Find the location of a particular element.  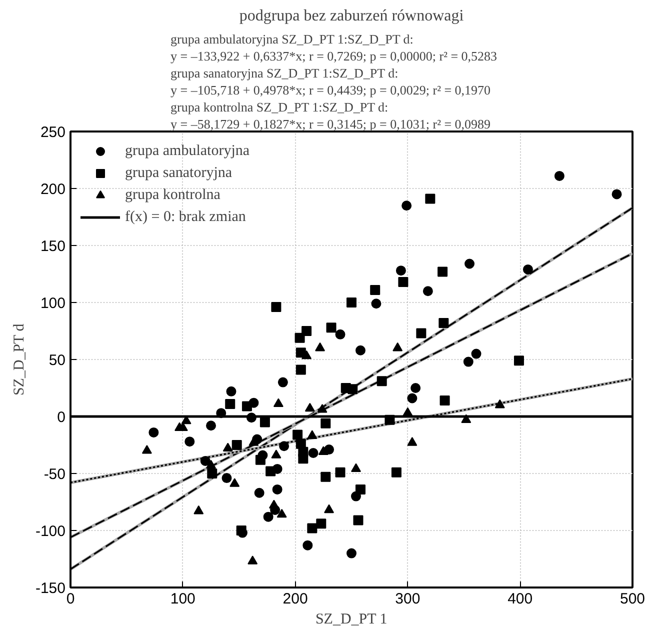

y-tick-label: 50 is located at coordinates (57, 360).